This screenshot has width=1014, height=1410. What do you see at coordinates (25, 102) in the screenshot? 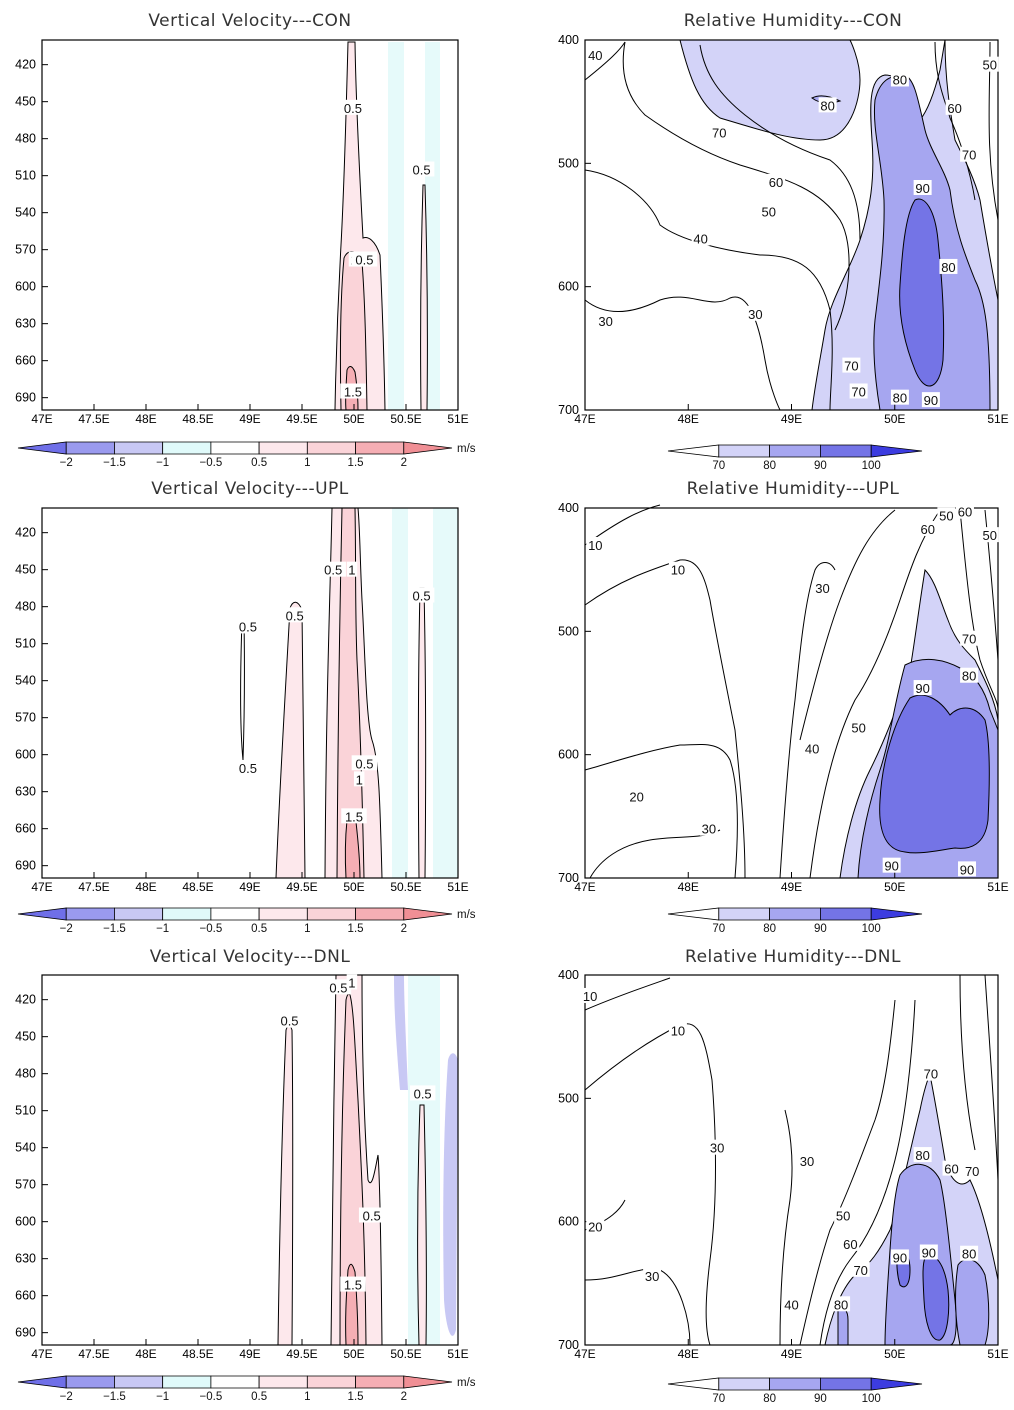
I see `y-tick-label: 450` at bounding box center [25, 102].